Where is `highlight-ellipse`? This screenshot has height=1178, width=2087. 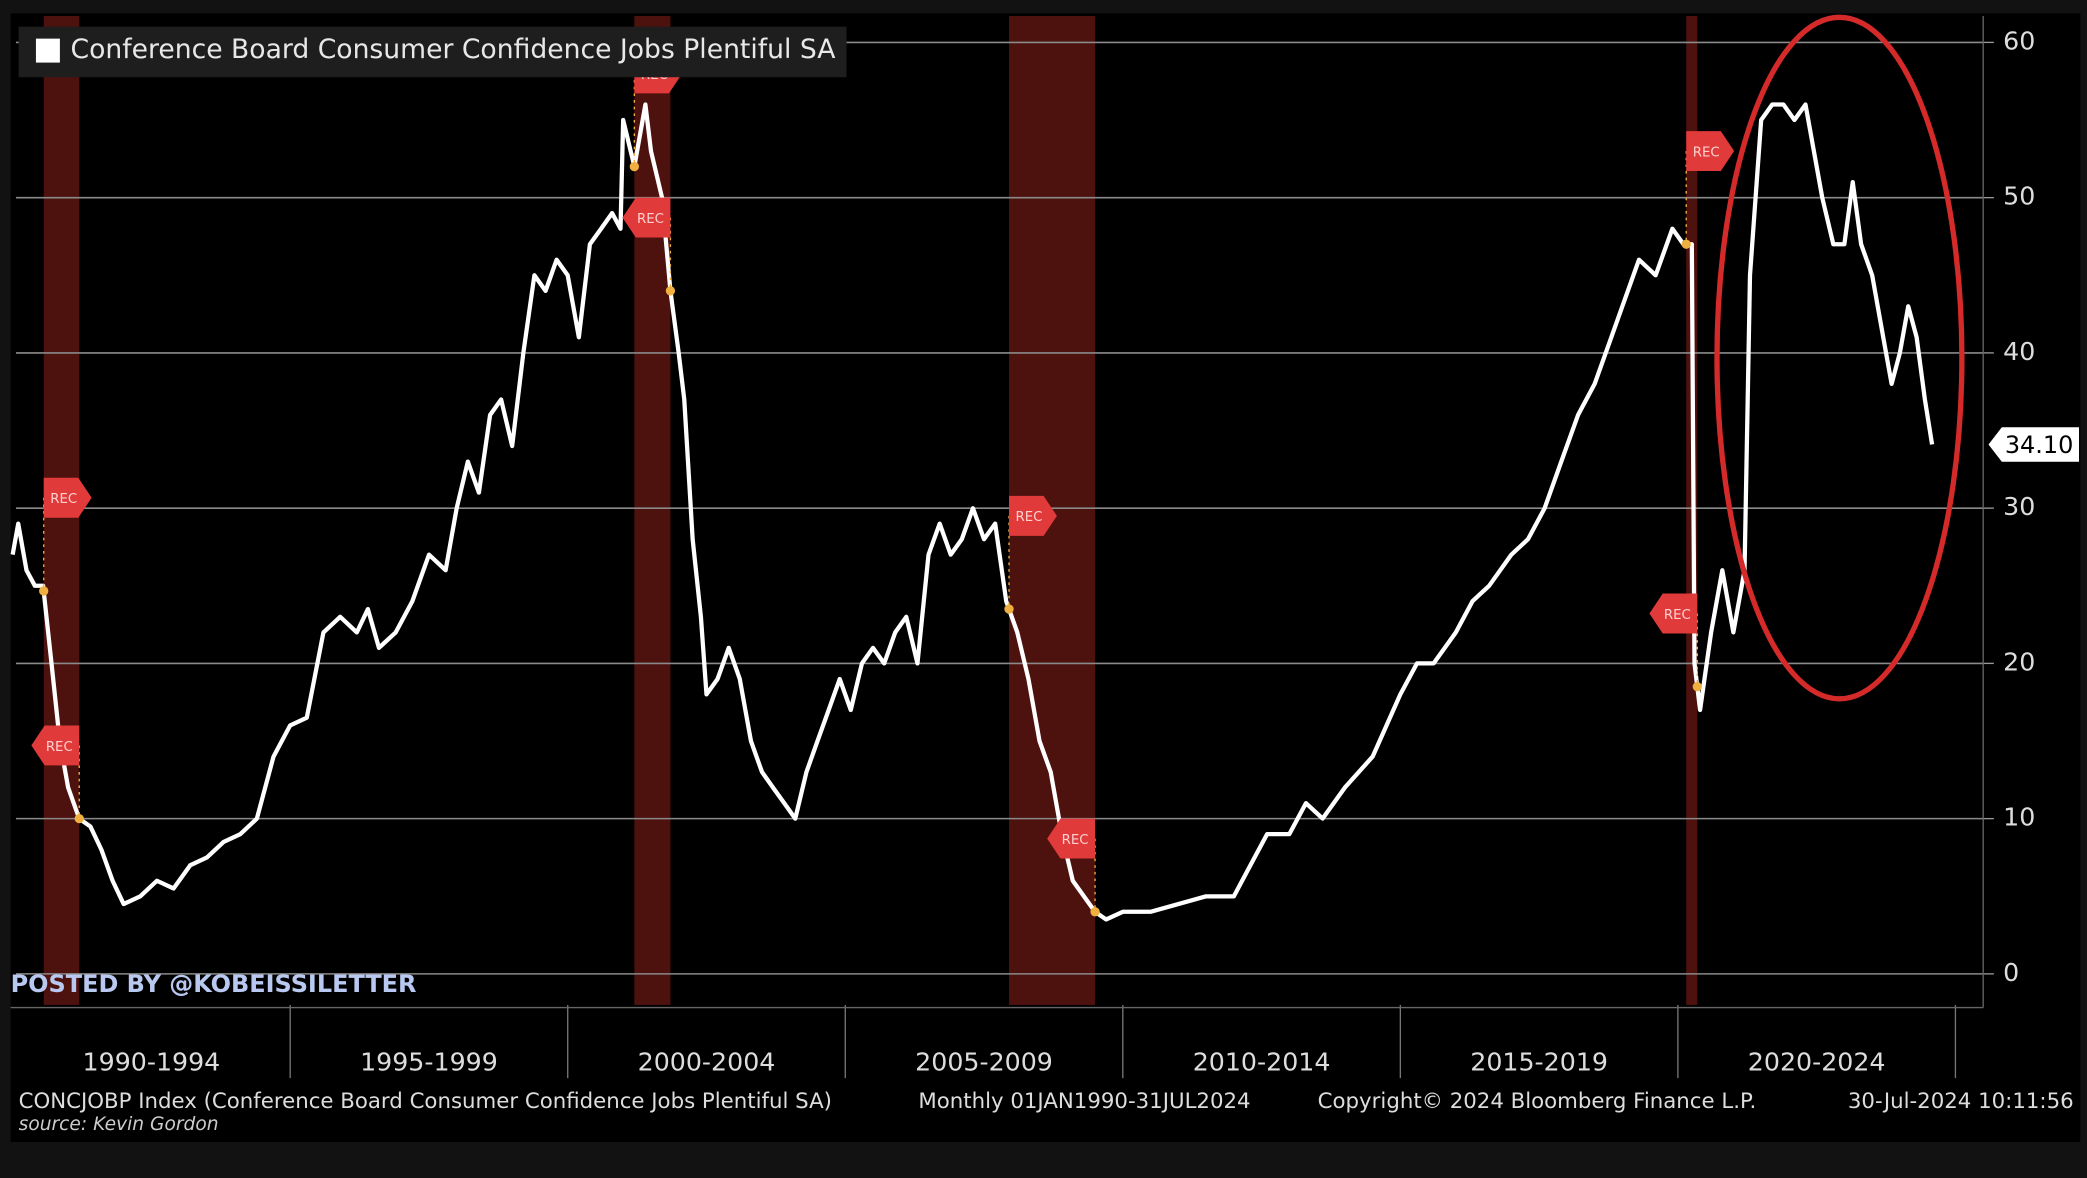
highlight-ellipse is located at coordinates (1839, 358).